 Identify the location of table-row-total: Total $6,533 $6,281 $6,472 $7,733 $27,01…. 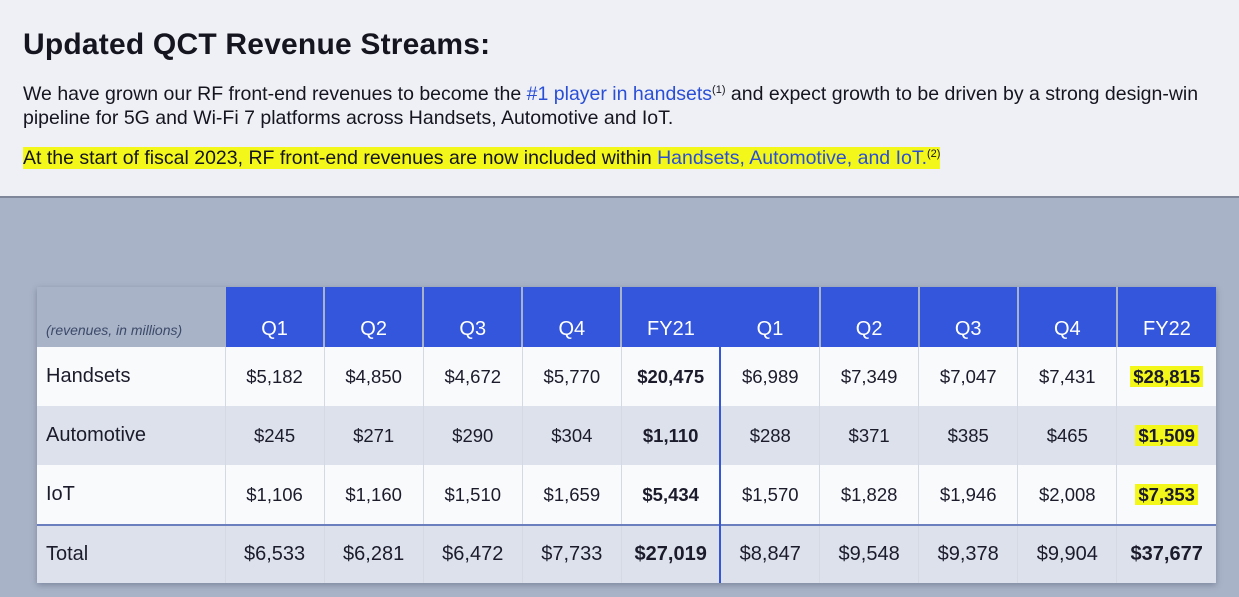
(626, 553).